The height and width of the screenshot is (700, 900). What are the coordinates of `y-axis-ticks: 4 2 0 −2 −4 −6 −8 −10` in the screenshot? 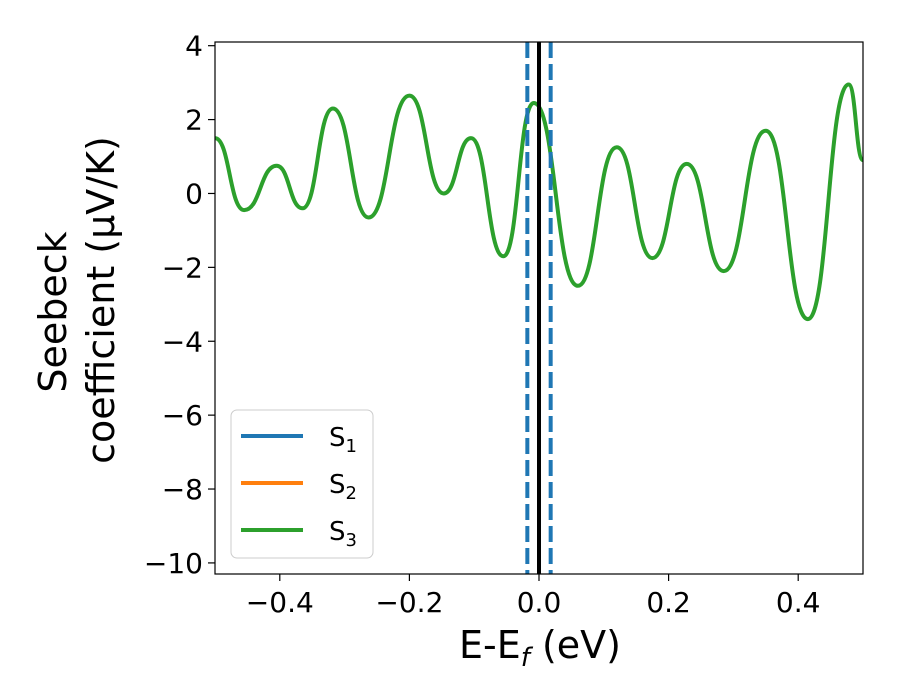 It's located at (179, 305).